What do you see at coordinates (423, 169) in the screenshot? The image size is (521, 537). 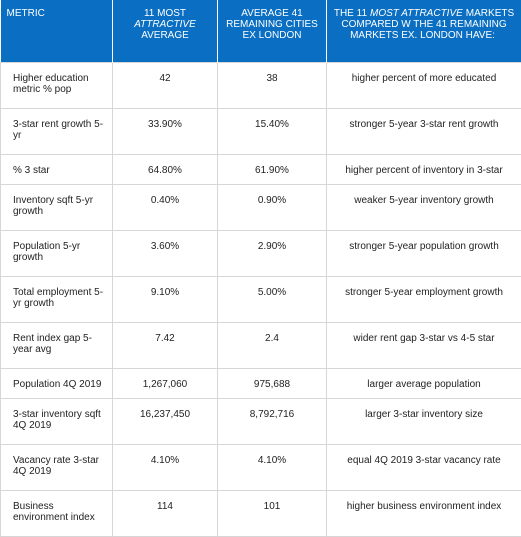 I see `comparison-cell: higher percent of inventory in 3-star` at bounding box center [423, 169].